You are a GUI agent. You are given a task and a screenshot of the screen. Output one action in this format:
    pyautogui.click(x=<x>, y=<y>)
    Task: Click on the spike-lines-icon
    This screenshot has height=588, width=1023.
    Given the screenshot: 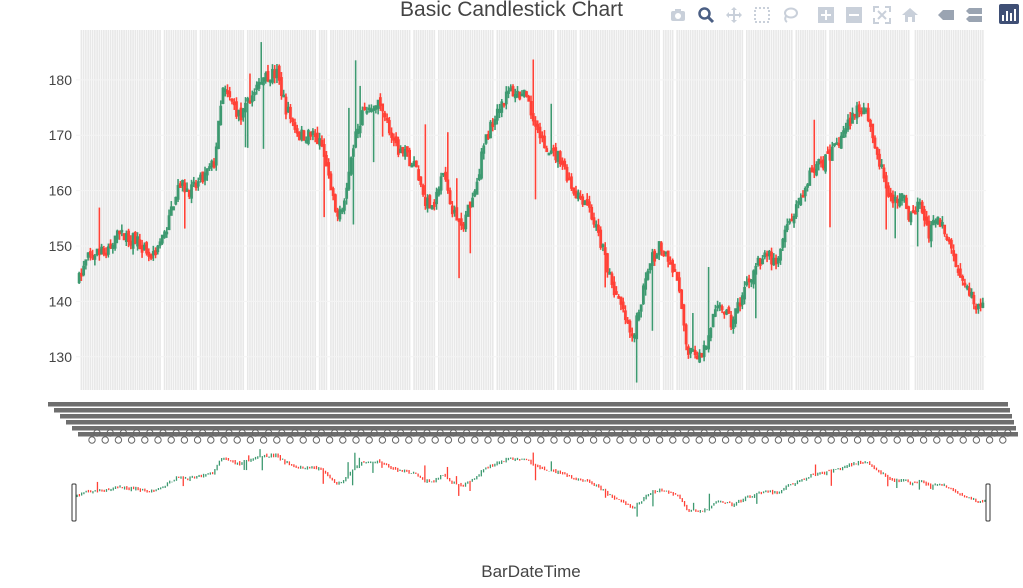 What is the action you would take?
    pyautogui.click(x=946, y=15)
    